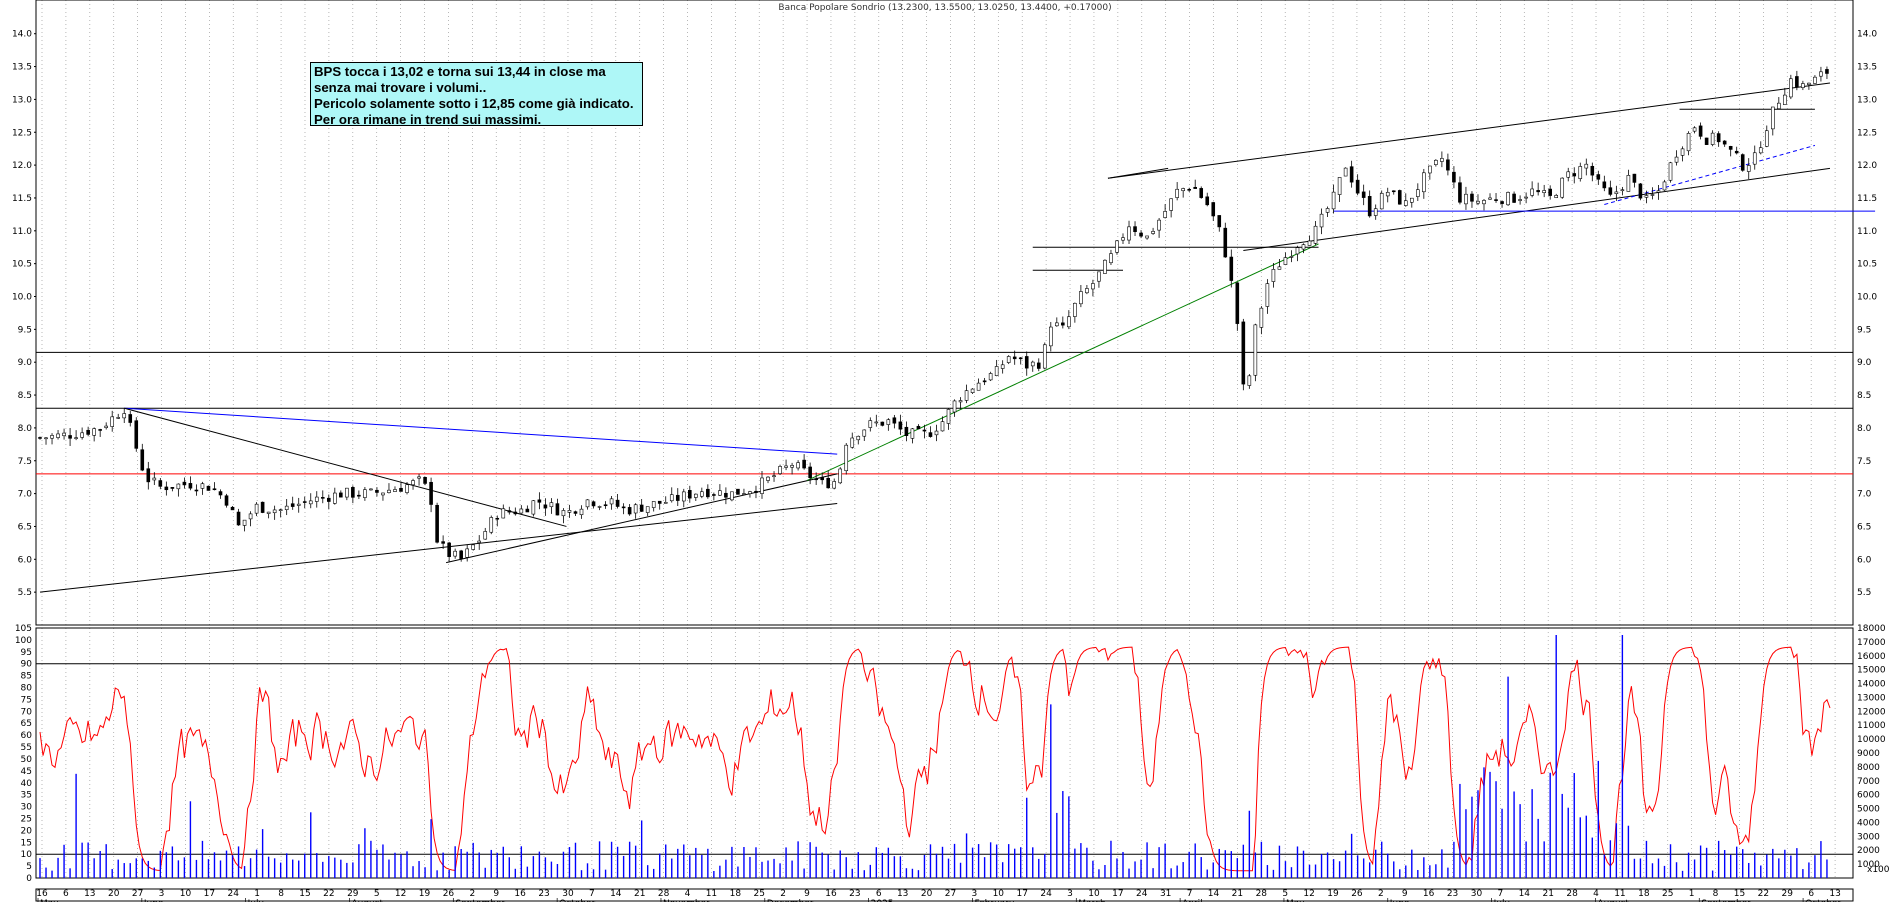 The height and width of the screenshot is (902, 1890). Describe the element at coordinates (854, 894) in the screenshot. I see `day-tick-label: 23` at that location.